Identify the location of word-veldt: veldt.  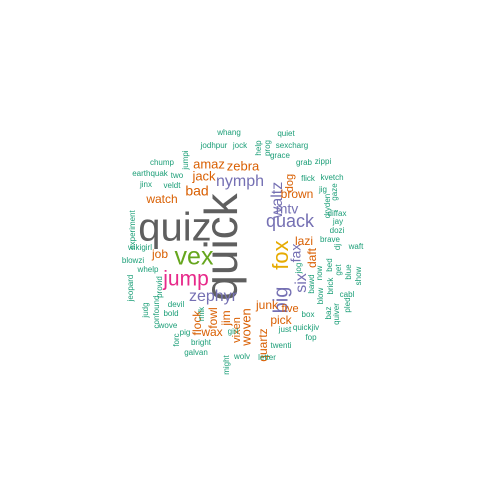
(173, 185).